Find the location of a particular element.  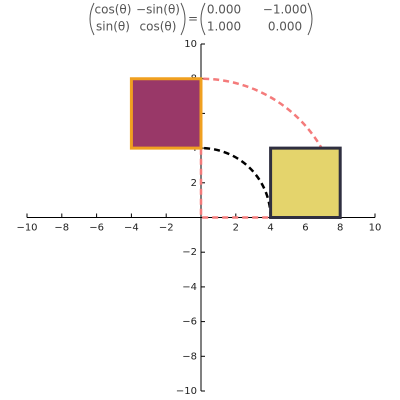

x-tick-label: 8 is located at coordinates (340, 228).